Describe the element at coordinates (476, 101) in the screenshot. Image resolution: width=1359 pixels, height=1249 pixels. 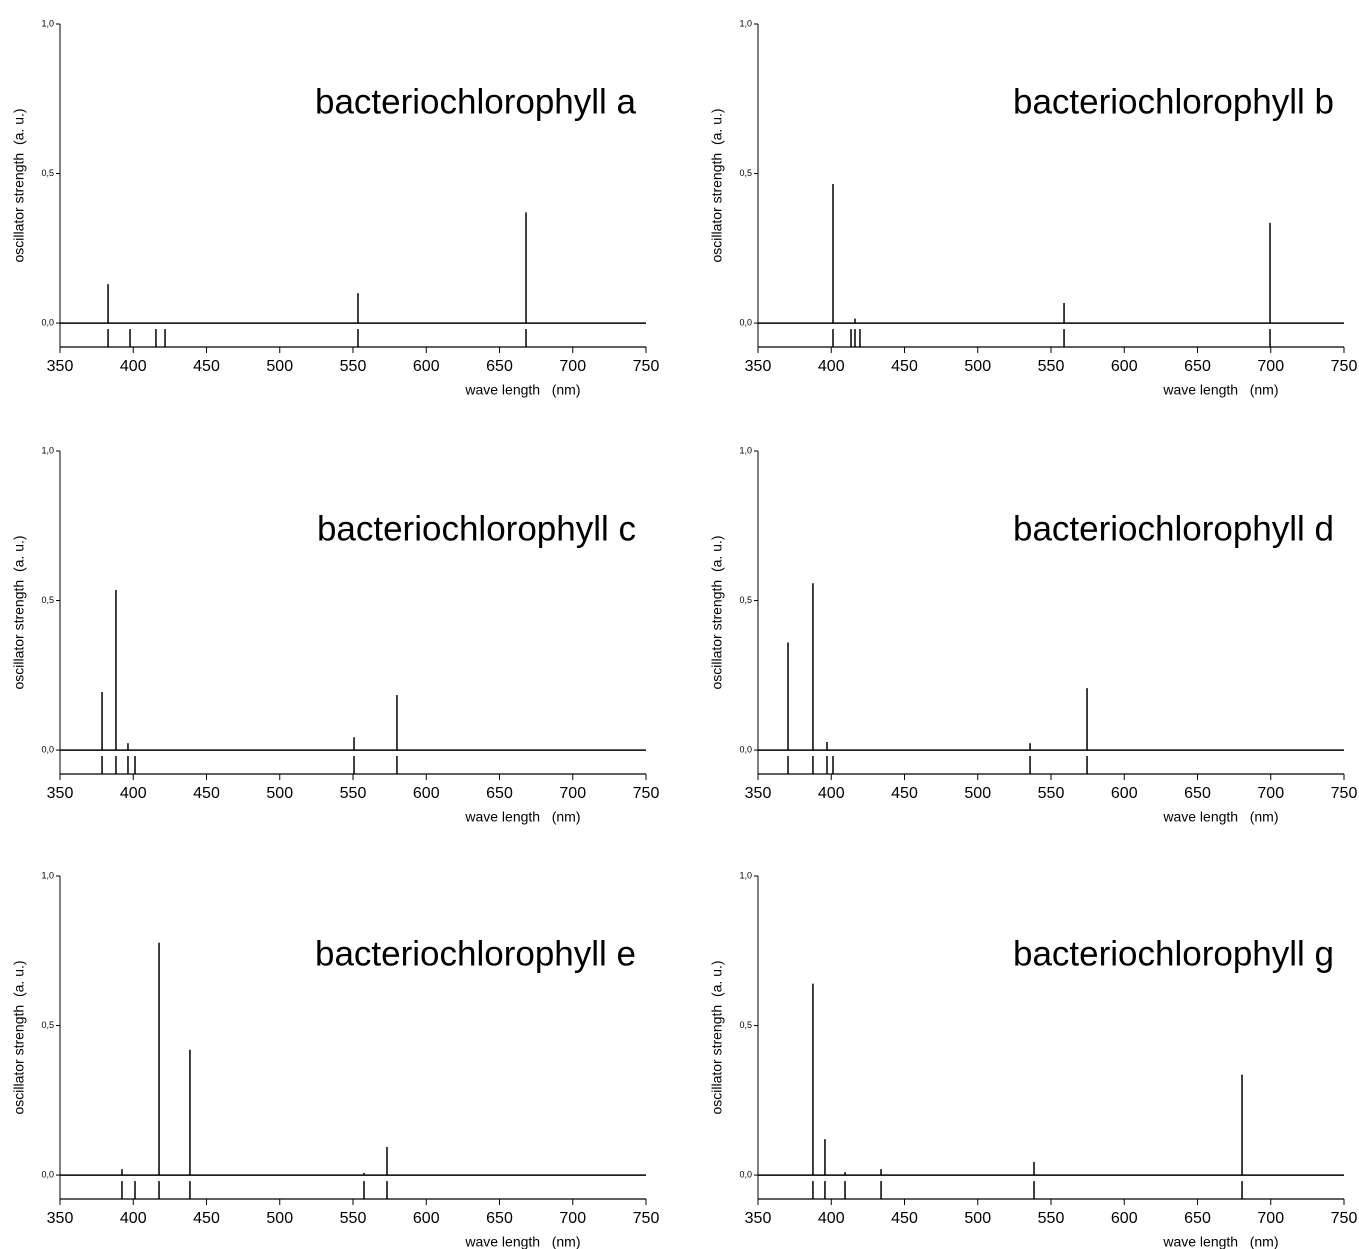
I see `chart-title: bacteriochlorophyll a` at that location.